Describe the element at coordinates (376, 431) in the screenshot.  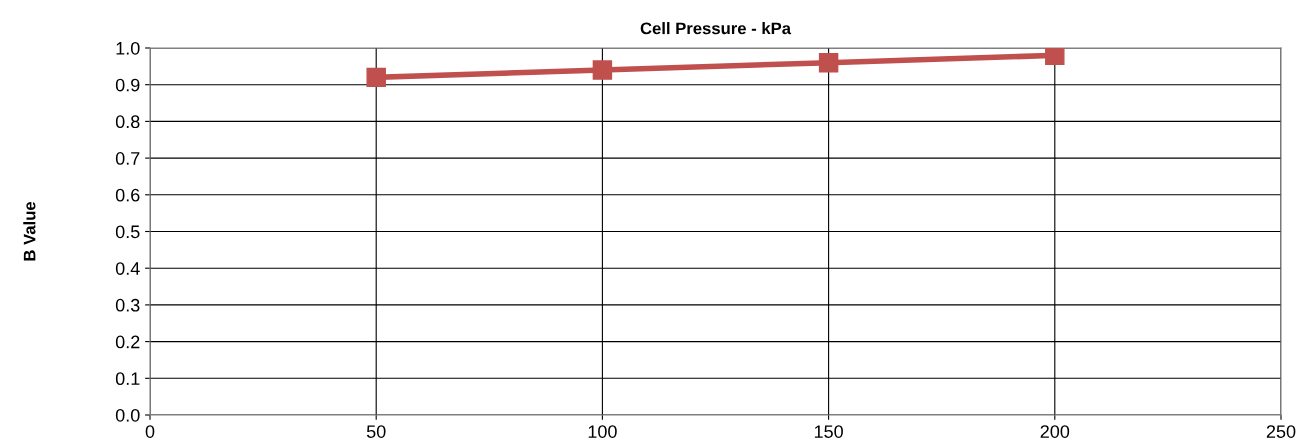
I see `x-tick-label: 50` at that location.